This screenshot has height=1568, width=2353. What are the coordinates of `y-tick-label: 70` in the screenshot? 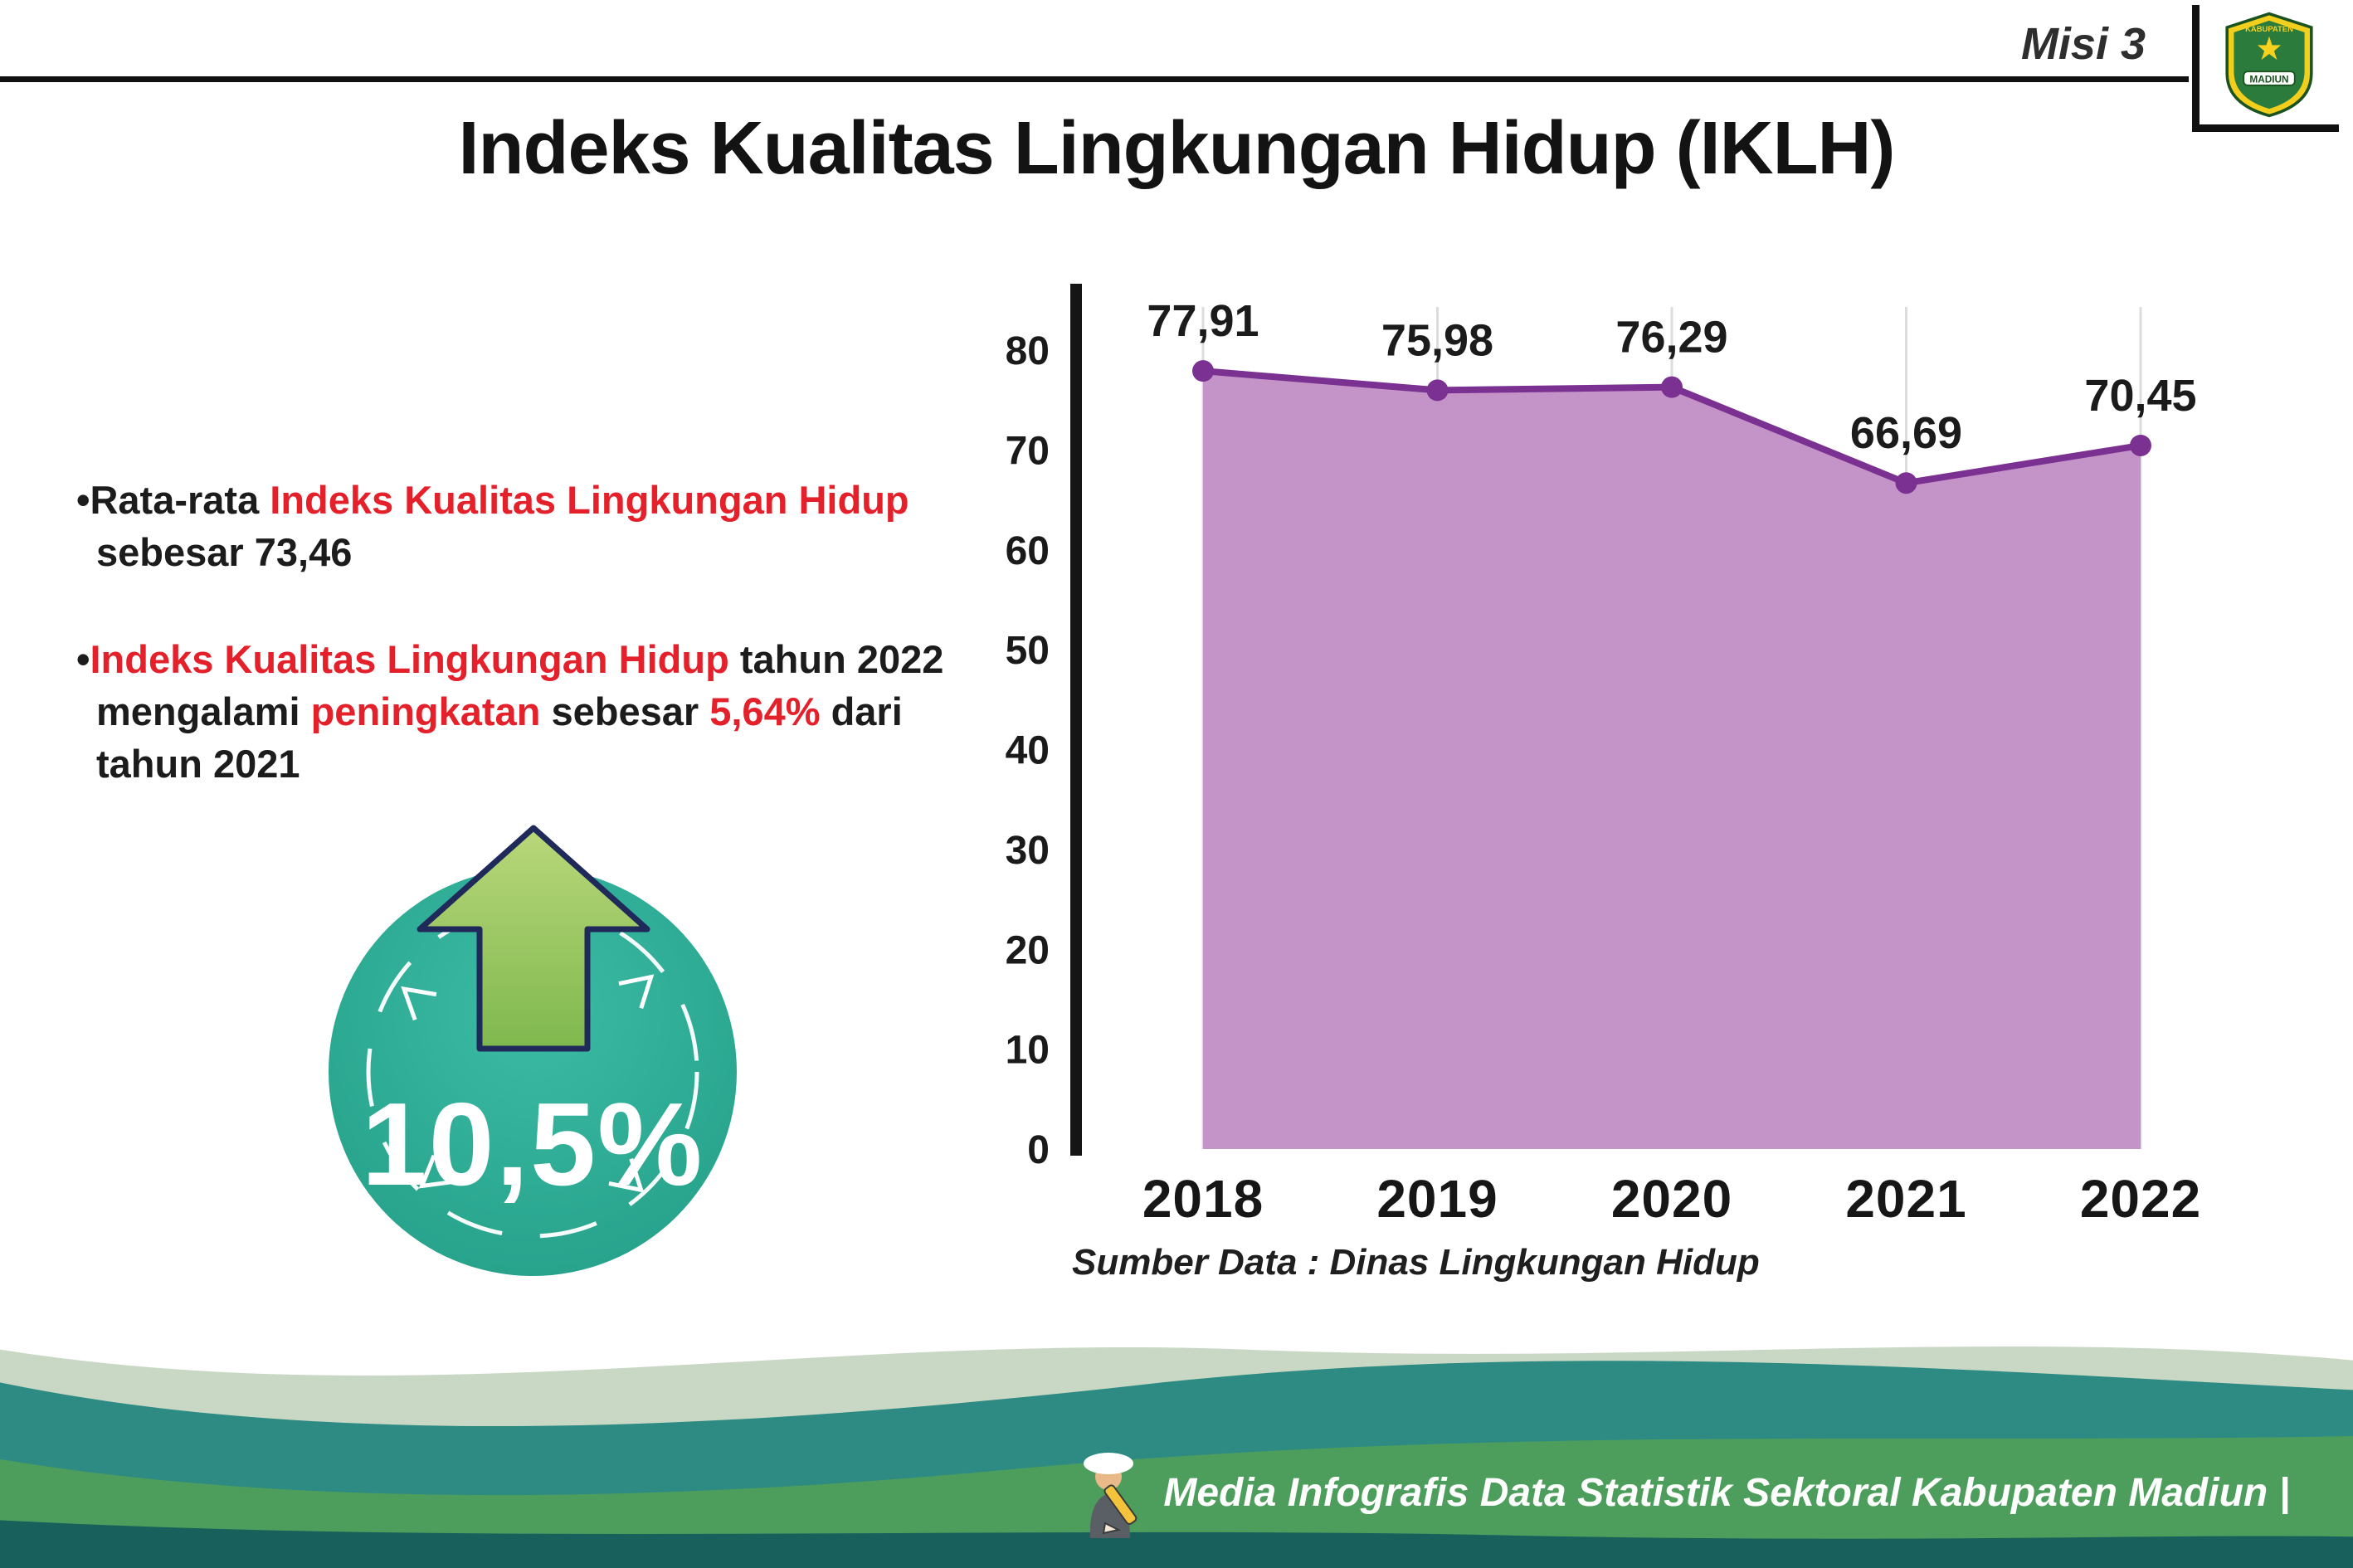 It's located at (1028, 451).